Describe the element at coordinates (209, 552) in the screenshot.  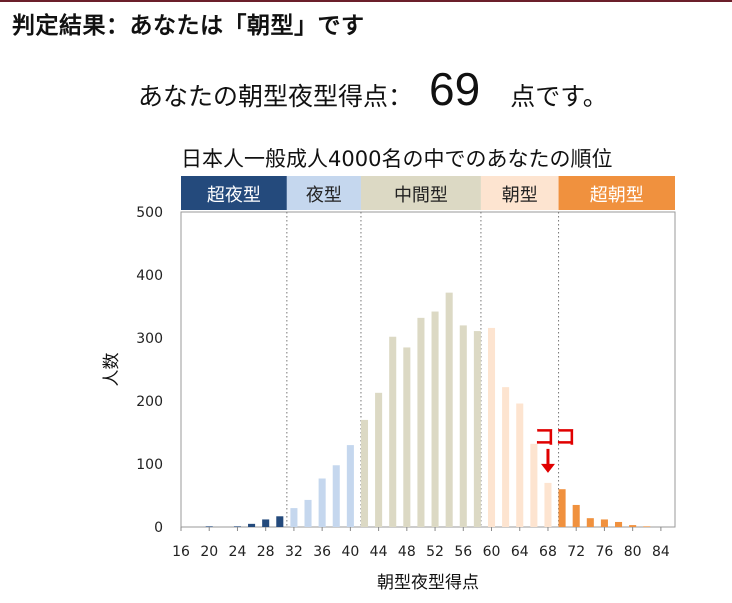
I see `x-tick-label-20: 20` at that location.